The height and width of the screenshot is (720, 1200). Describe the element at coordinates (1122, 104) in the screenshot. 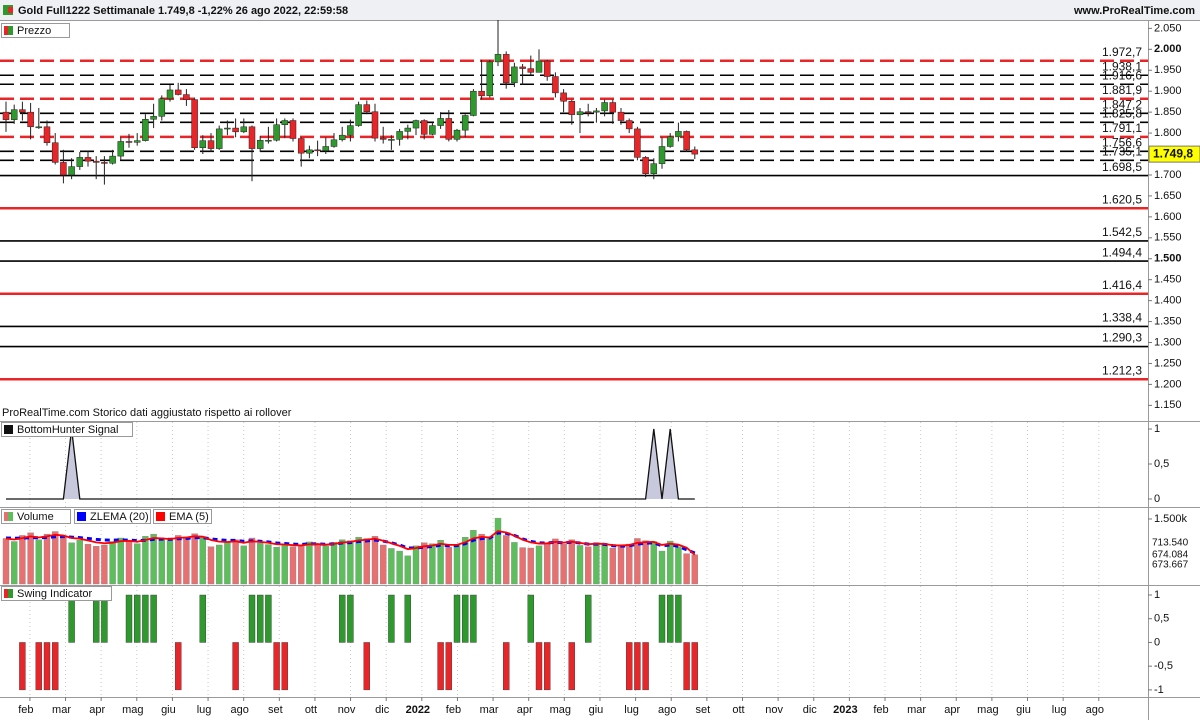

I see `level-label: 1.847,2` at that location.